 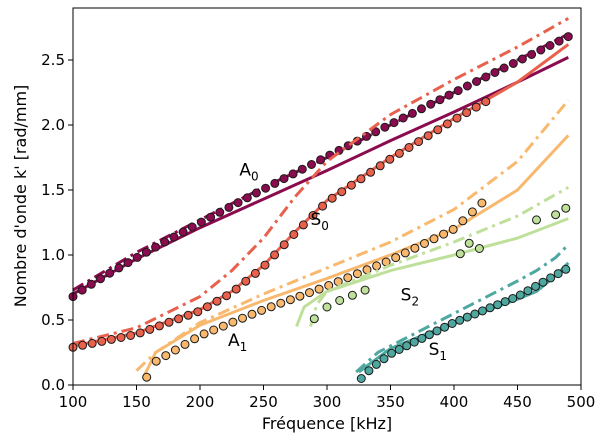 I want to click on y-tick-label: 0.0, so click(x=53, y=385).